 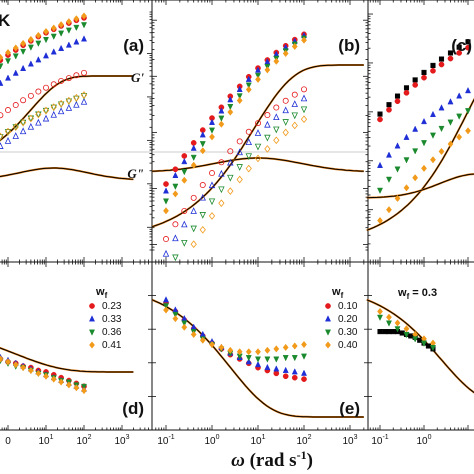 I want to click on fit-curve-gprime, so click(x=67, y=108).